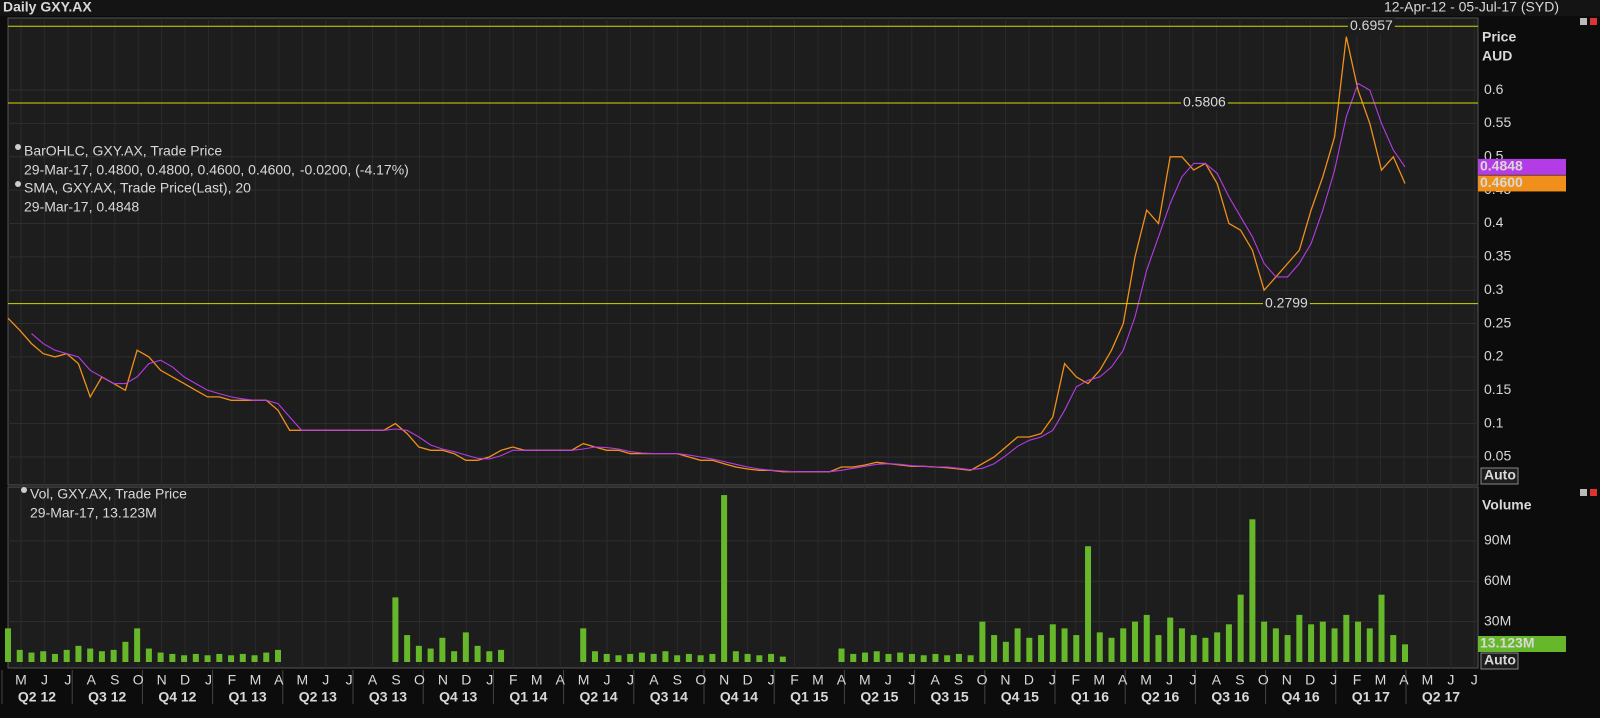 The height and width of the screenshot is (718, 1600). What do you see at coordinates (1286, 302) in the screenshot?
I see `level-label: 0.2799` at bounding box center [1286, 302].